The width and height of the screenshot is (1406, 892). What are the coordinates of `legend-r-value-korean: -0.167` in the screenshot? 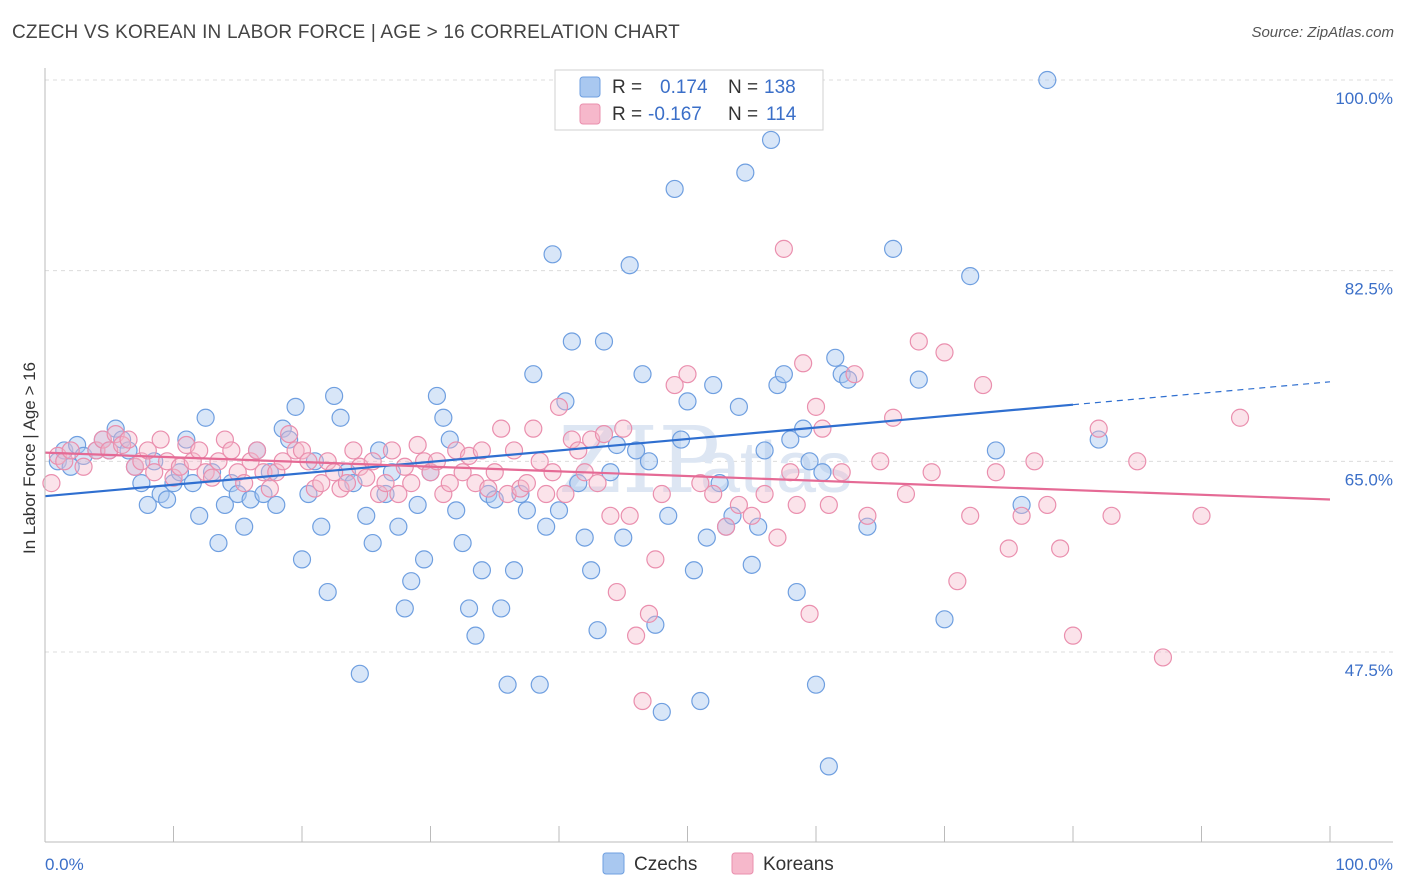 It's located at (675, 114).